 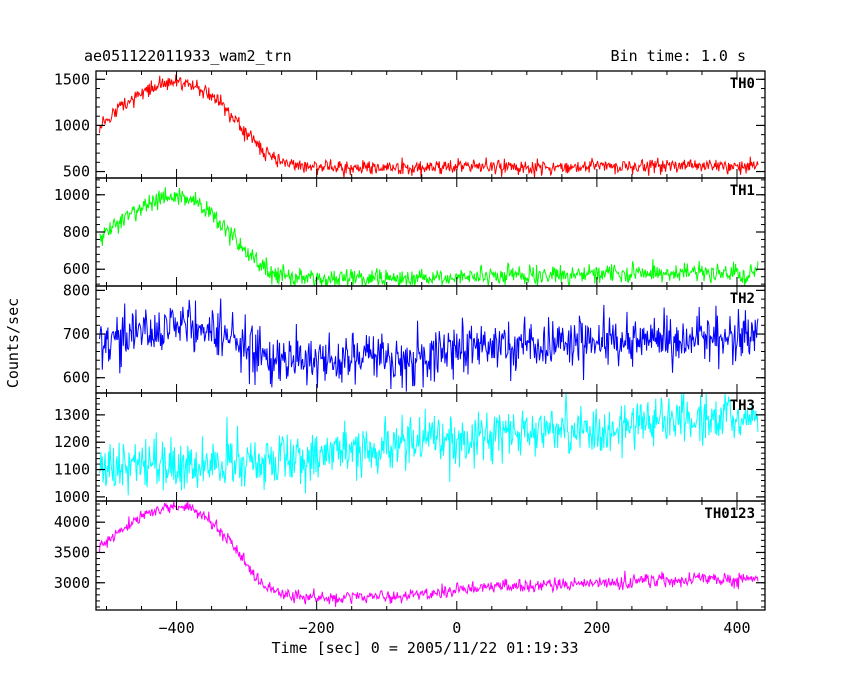 What do you see at coordinates (596, 628) in the screenshot?
I see `x-tick-label: 200` at bounding box center [596, 628].